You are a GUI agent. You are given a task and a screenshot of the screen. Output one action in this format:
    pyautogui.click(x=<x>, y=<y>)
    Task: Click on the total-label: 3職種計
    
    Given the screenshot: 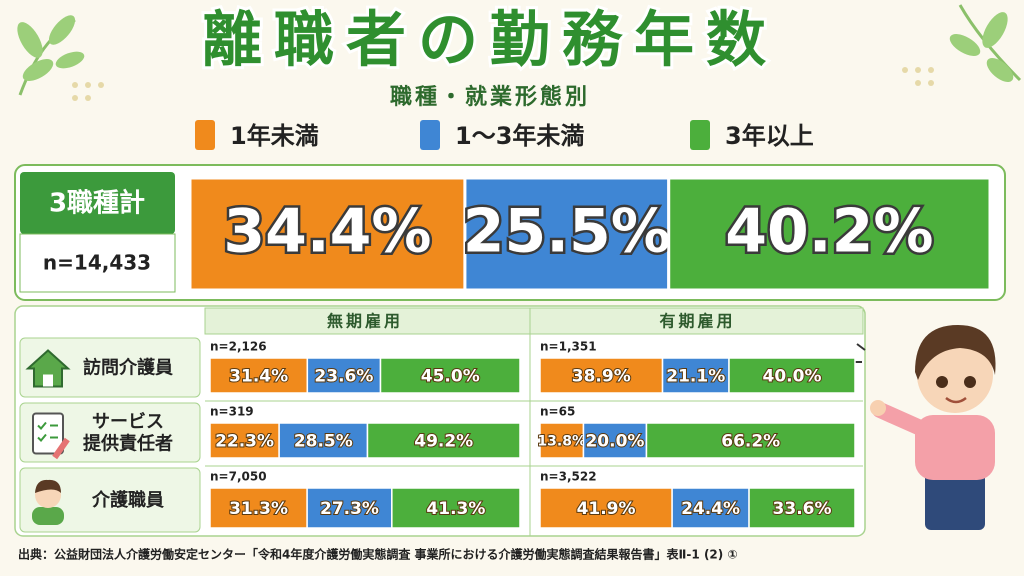 What is the action you would take?
    pyautogui.click(x=97, y=203)
    